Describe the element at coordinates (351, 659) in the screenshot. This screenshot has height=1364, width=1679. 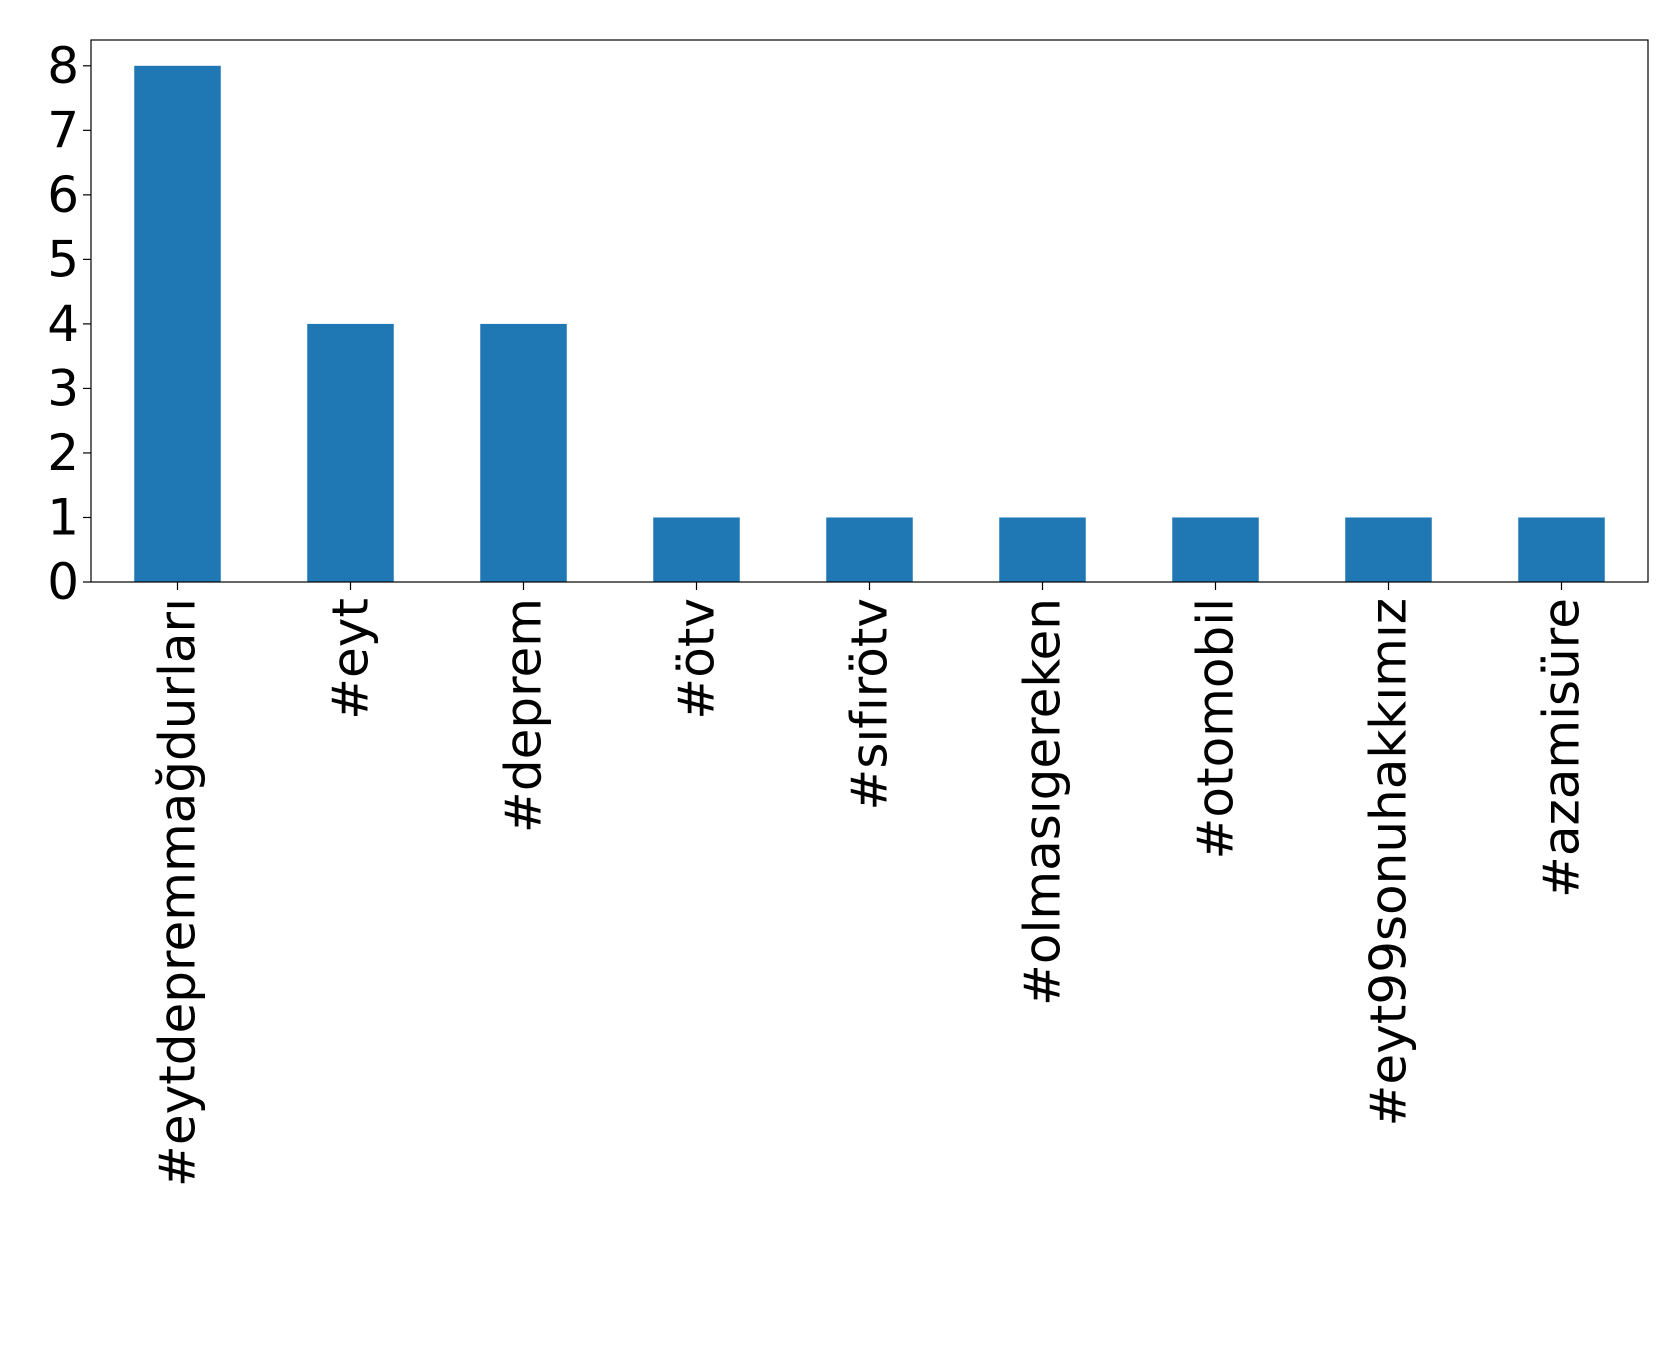
I see `x-tick-label: #eyt` at that location.